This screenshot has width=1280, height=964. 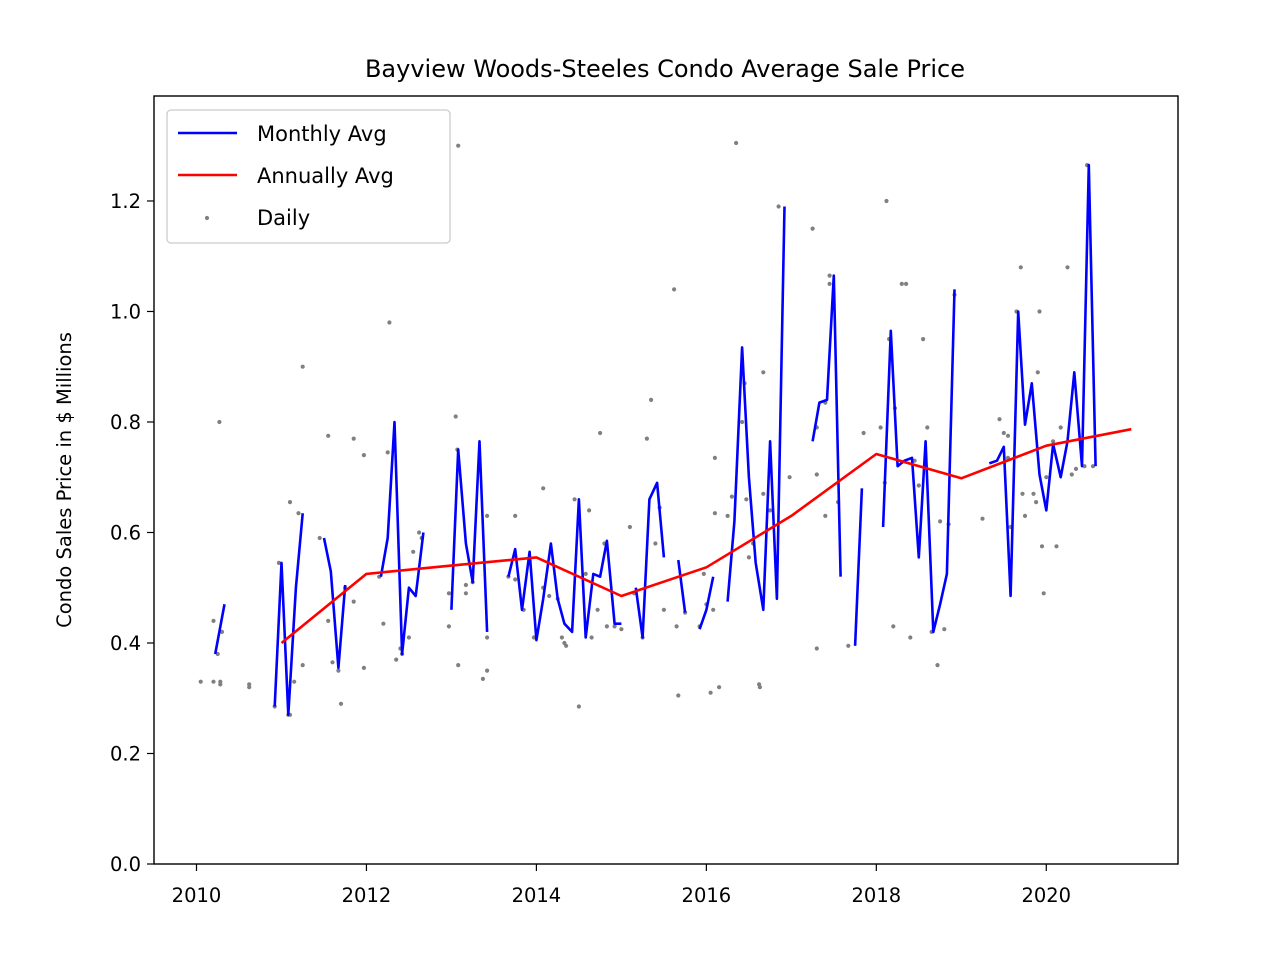 I want to click on legend-label: Annually Avg, so click(x=325, y=176).